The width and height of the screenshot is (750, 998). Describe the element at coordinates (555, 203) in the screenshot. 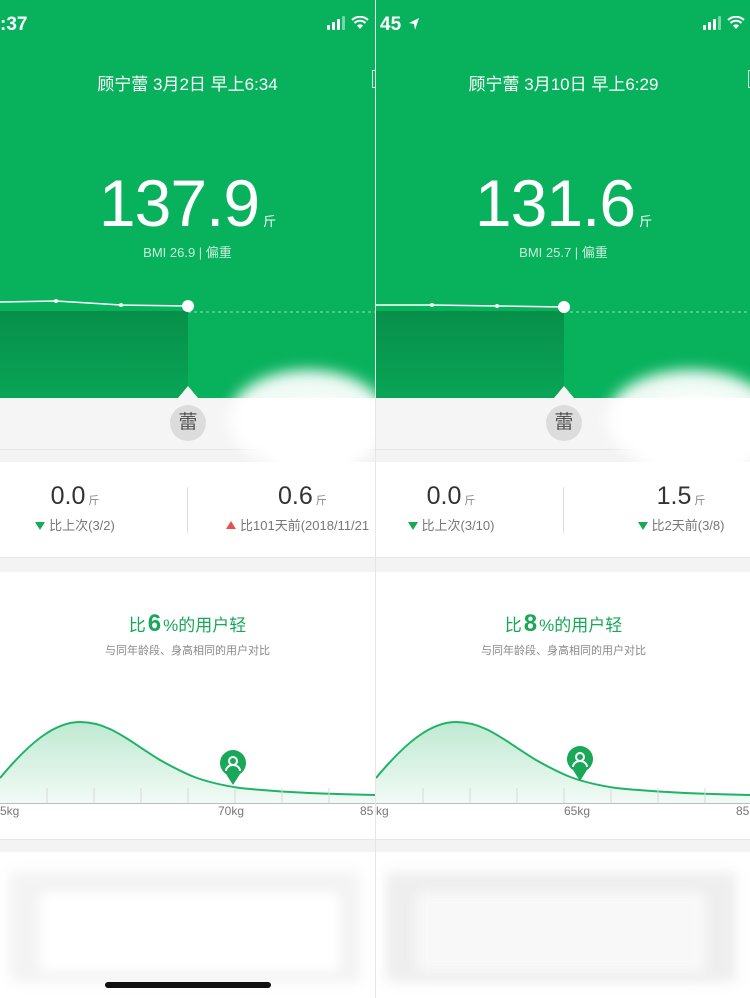

I see `weight-number: 131.6` at that location.